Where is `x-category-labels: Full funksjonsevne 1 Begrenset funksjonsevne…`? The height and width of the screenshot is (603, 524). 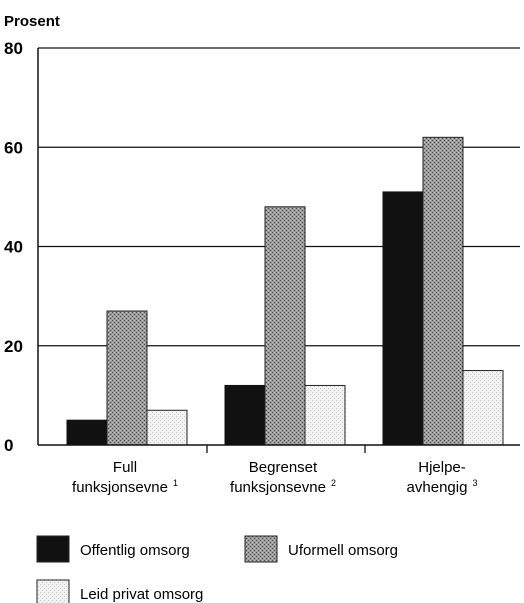
x-category-labels: Full funksjonsevne 1 Begrenset funksjonsevne… is located at coordinates (274, 477).